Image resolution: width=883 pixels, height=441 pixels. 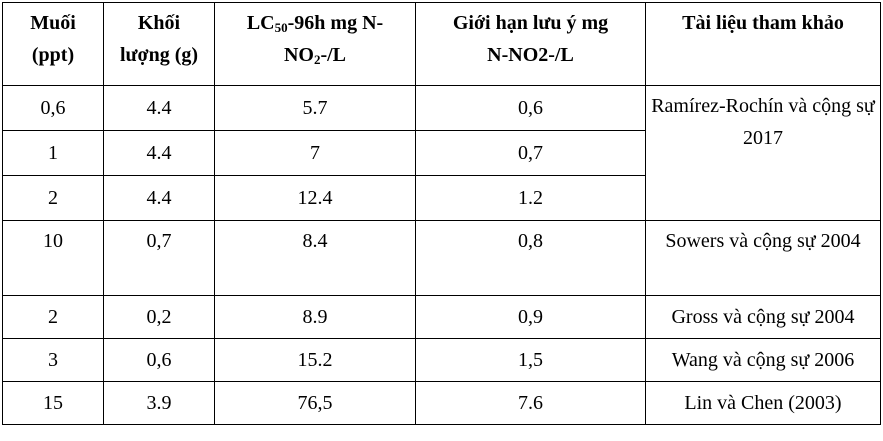 I want to click on cell-weight: 0,7, so click(x=159, y=258).